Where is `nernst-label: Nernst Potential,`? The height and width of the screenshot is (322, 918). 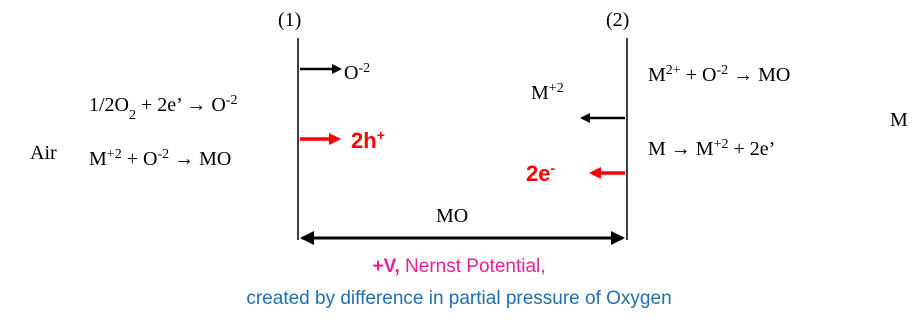
nernst-label: Nernst Potential, is located at coordinates (472, 266).